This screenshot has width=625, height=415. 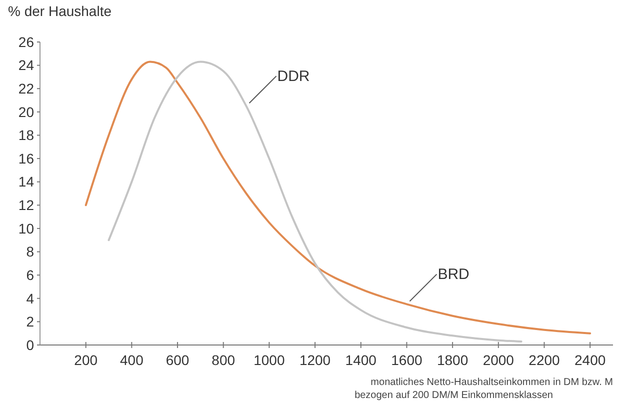 What do you see at coordinates (30, 344) in the screenshot?
I see `y-tick-label: 0` at bounding box center [30, 344].